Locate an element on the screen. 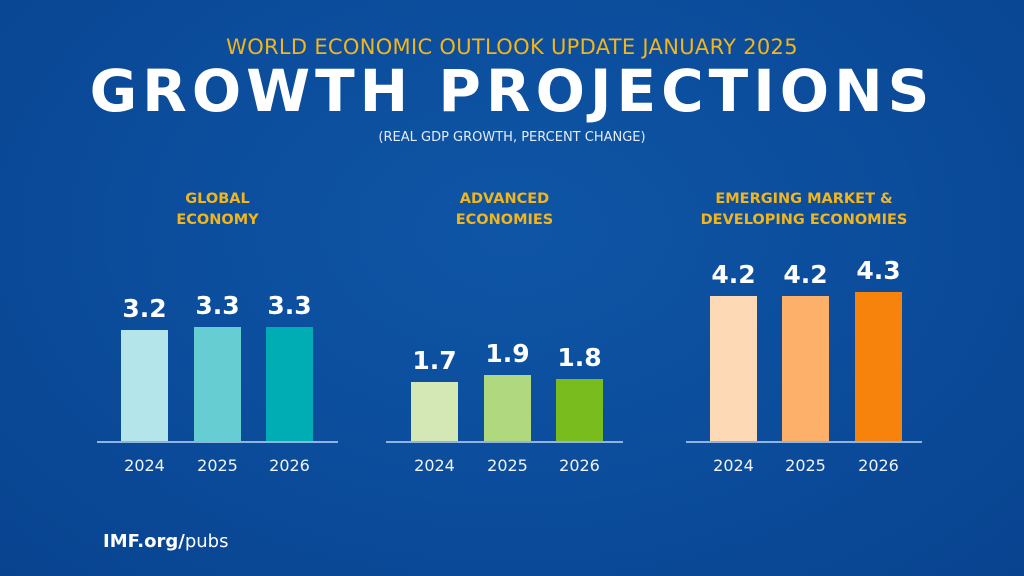 This screenshot has height=576, width=1024. data-label: 4.3 is located at coordinates (878, 271).